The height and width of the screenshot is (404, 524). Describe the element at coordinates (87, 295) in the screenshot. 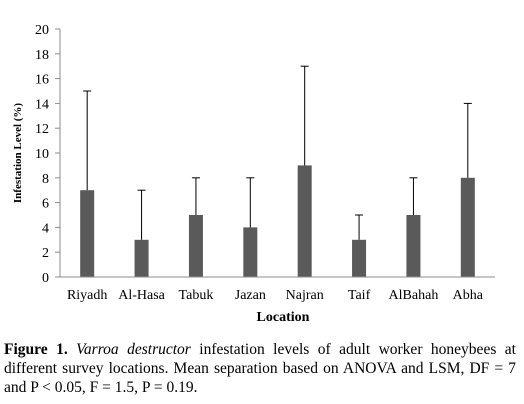

I see `x-tick-label: Riyadh` at that location.